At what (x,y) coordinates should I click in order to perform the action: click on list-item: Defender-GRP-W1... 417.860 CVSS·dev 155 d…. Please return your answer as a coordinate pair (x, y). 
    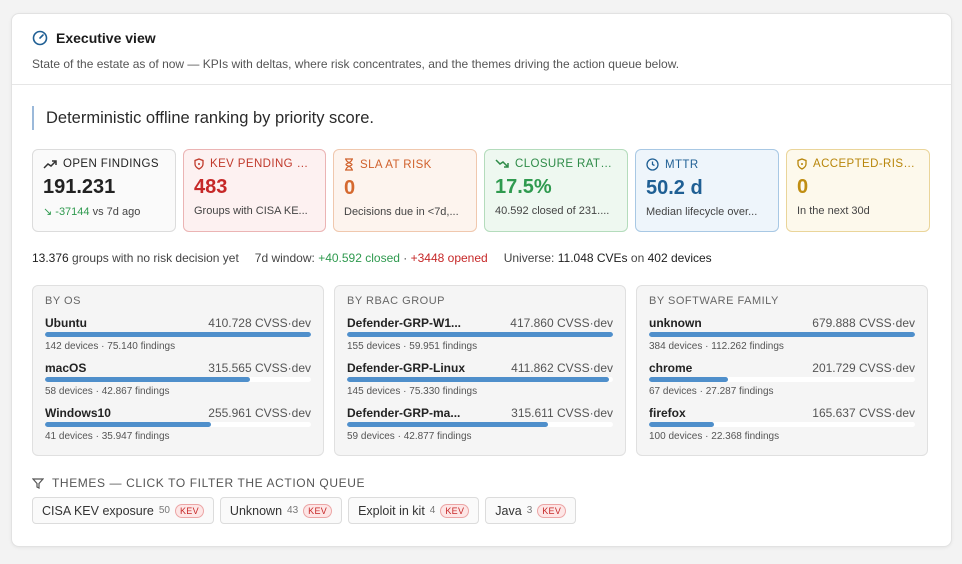
    Looking at the image, I should click on (480, 334).